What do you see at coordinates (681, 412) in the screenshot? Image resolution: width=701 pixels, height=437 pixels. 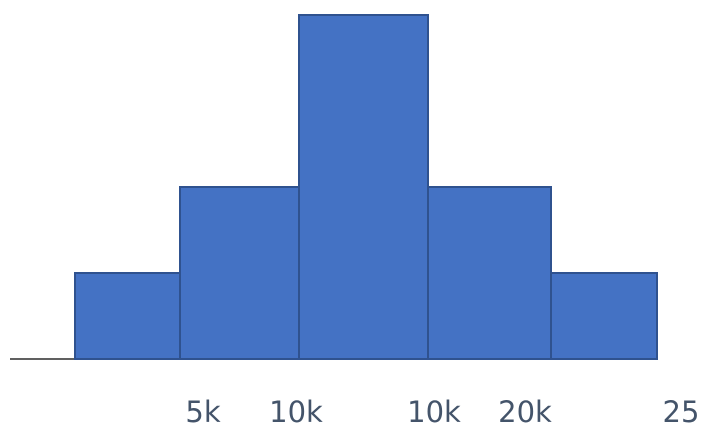 I see `x-tick-label: 25` at bounding box center [681, 412].